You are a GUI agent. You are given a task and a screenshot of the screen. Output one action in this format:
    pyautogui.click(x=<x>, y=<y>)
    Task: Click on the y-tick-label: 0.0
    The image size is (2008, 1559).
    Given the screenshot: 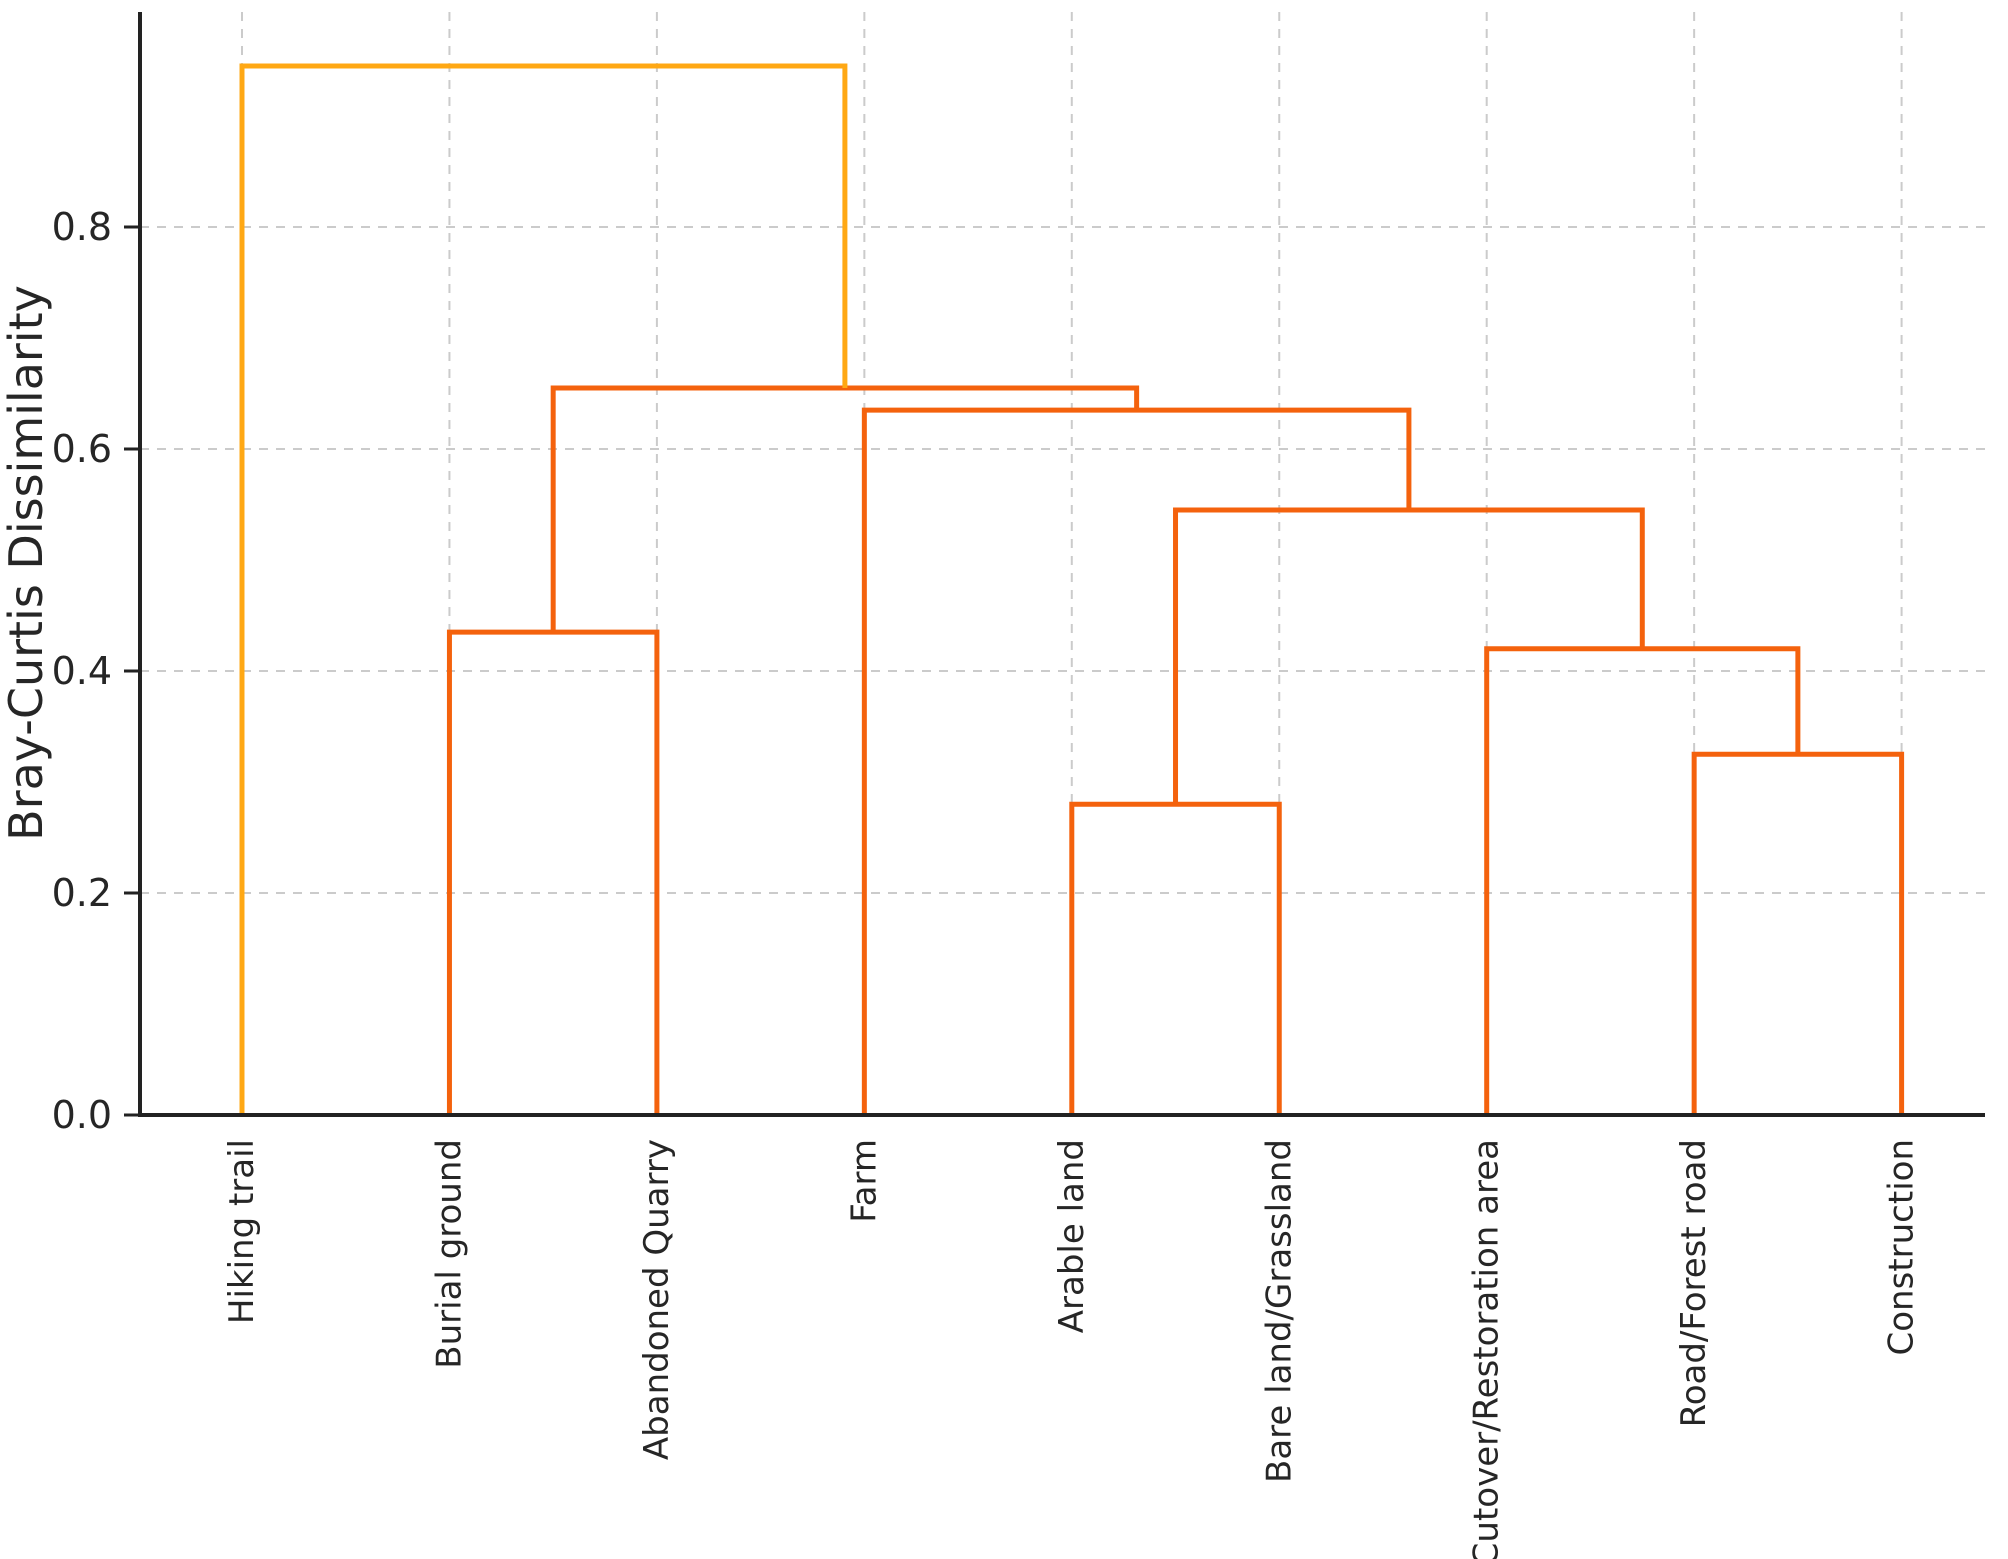 What is the action you would take?
    pyautogui.click(x=82, y=1115)
    